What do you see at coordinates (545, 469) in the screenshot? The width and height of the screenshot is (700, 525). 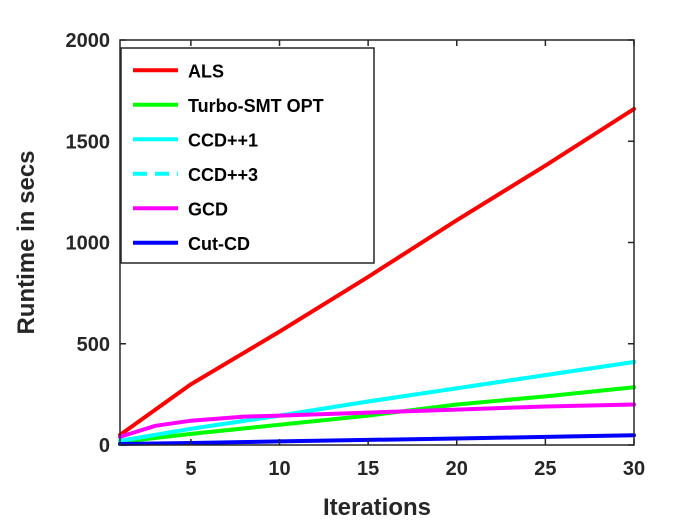 I see `x-tick-label: 25` at bounding box center [545, 469].